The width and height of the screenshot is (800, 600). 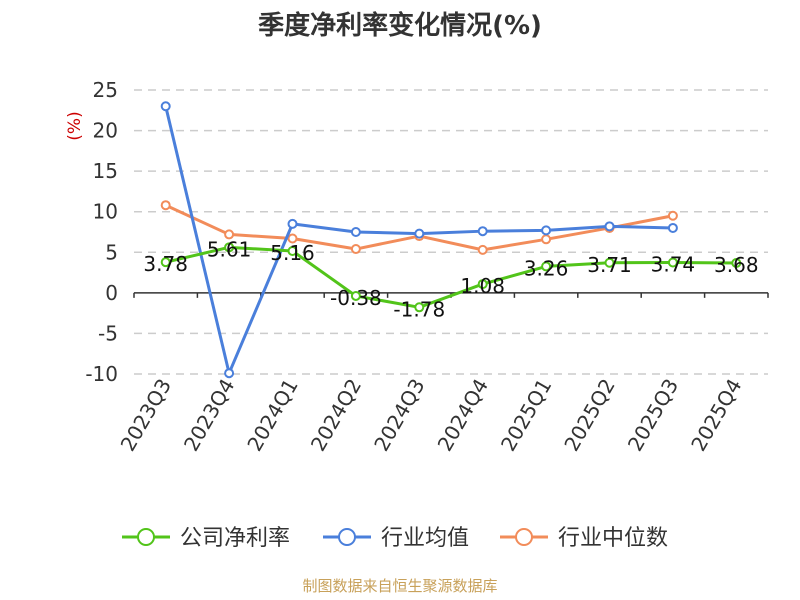 What do you see at coordinates (613, 538) in the screenshot?
I see `legend-label: 行业中位数` at bounding box center [613, 538].